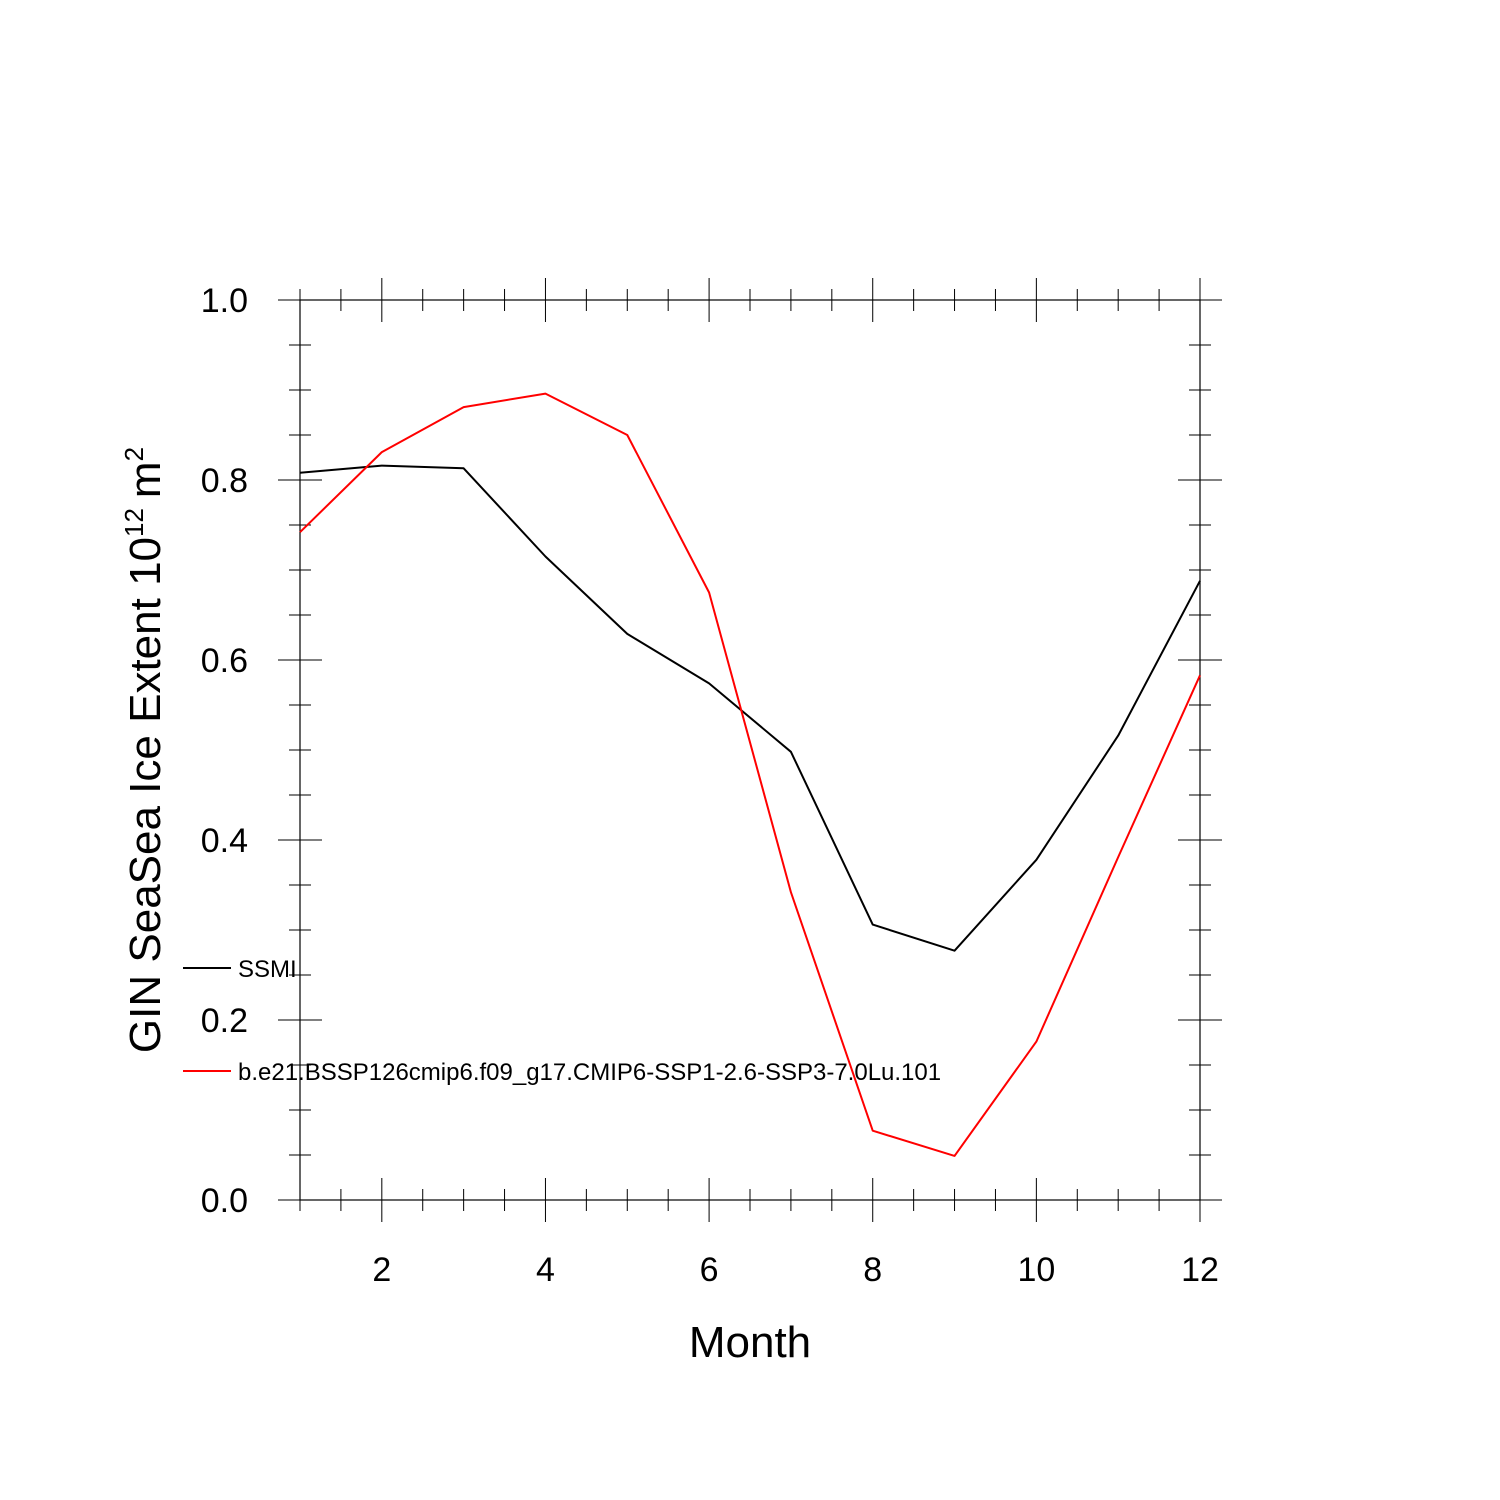  Describe the element at coordinates (224, 1021) in the screenshot. I see `y-tick-label: 0.2` at that location.